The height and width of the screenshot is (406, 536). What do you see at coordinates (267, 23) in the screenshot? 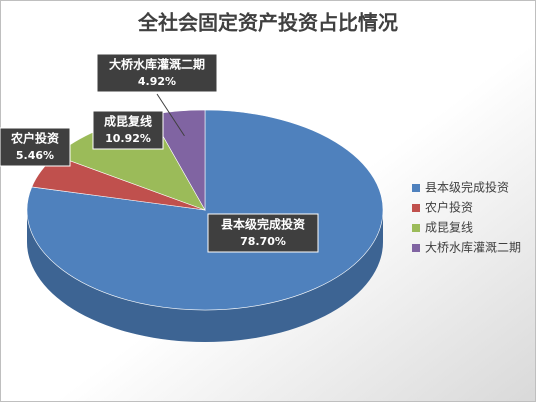
I see `chart-title: 全社会固定资产投资占比情况` at bounding box center [267, 23].